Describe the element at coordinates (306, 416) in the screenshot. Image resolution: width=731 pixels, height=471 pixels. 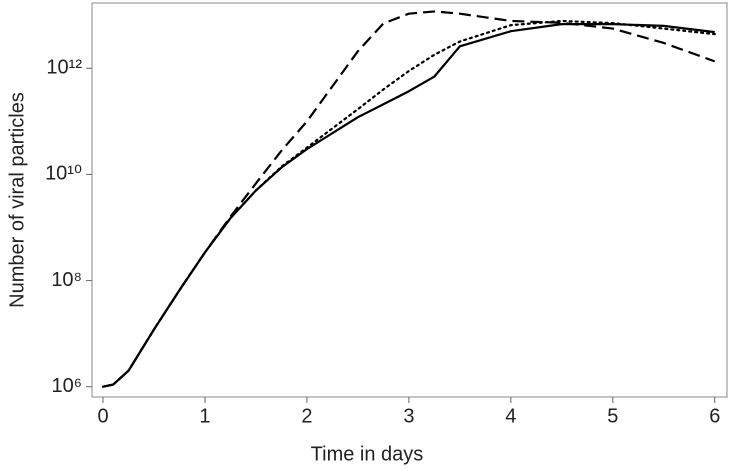
I see `x-tick-label: 2` at that location.